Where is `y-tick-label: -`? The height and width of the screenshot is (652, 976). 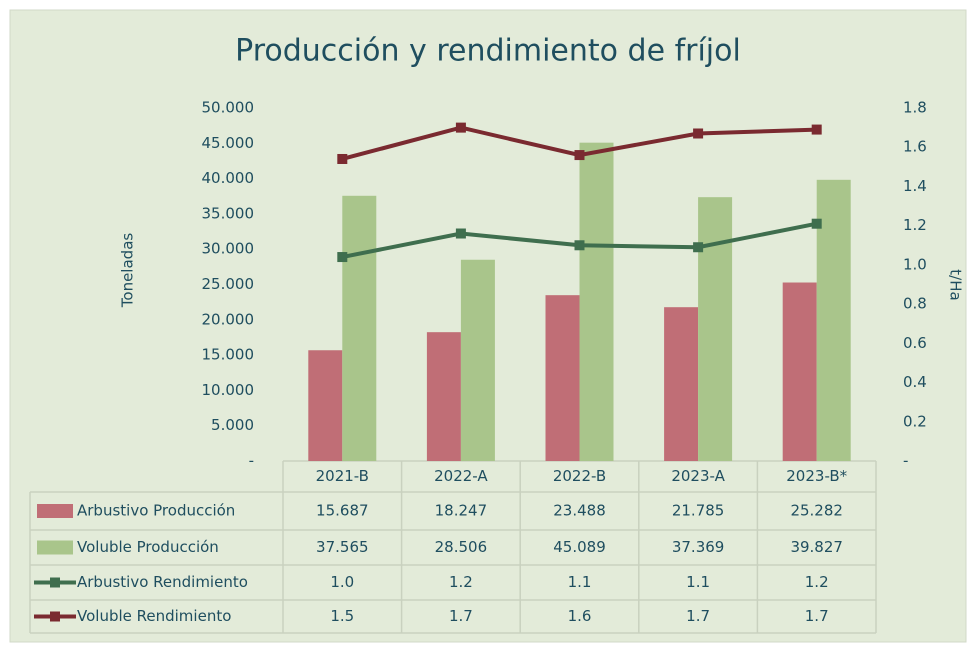 y-tick-label: - is located at coordinates (251, 461).